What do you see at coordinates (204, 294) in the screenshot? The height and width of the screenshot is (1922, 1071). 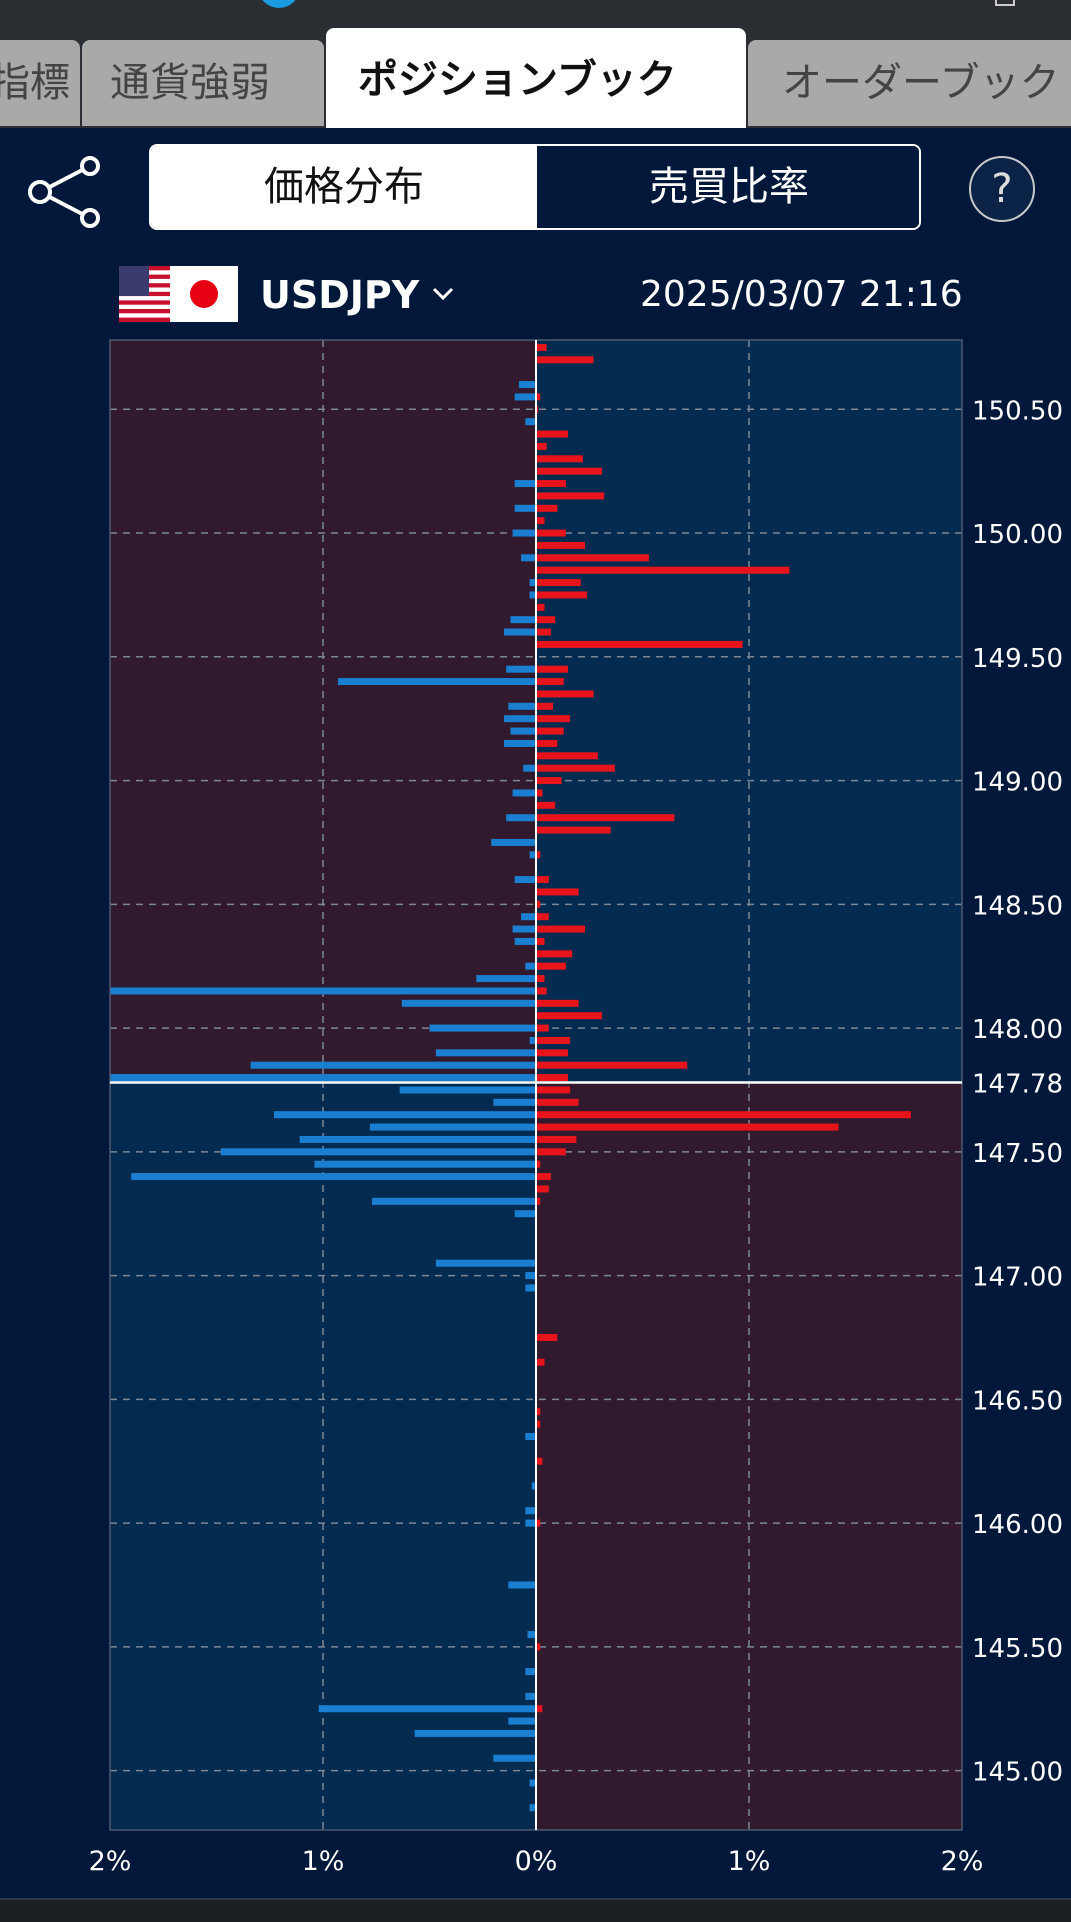 I see `jp-flag-icon` at bounding box center [204, 294].